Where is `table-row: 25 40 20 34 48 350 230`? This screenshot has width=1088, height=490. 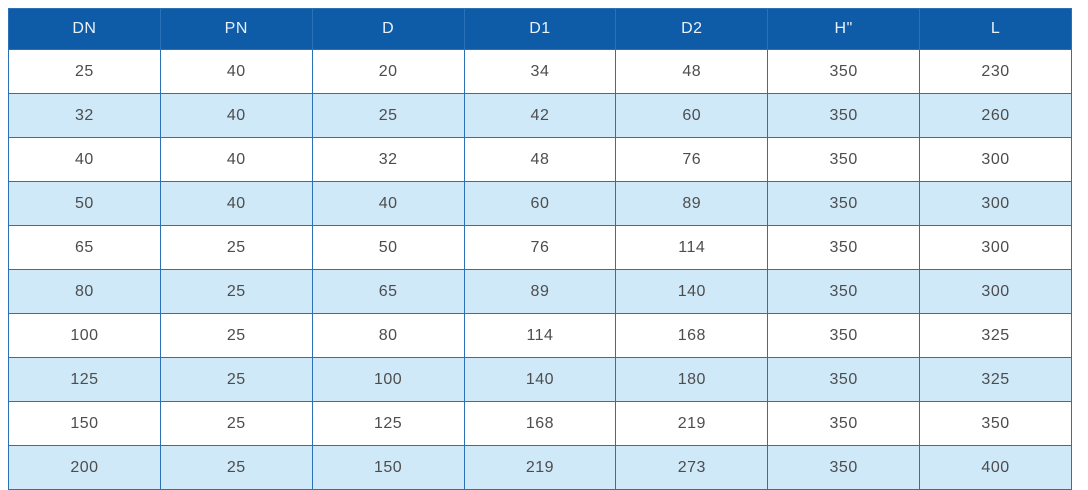 table-row: 25 40 20 34 48 350 230 is located at coordinates (540, 71).